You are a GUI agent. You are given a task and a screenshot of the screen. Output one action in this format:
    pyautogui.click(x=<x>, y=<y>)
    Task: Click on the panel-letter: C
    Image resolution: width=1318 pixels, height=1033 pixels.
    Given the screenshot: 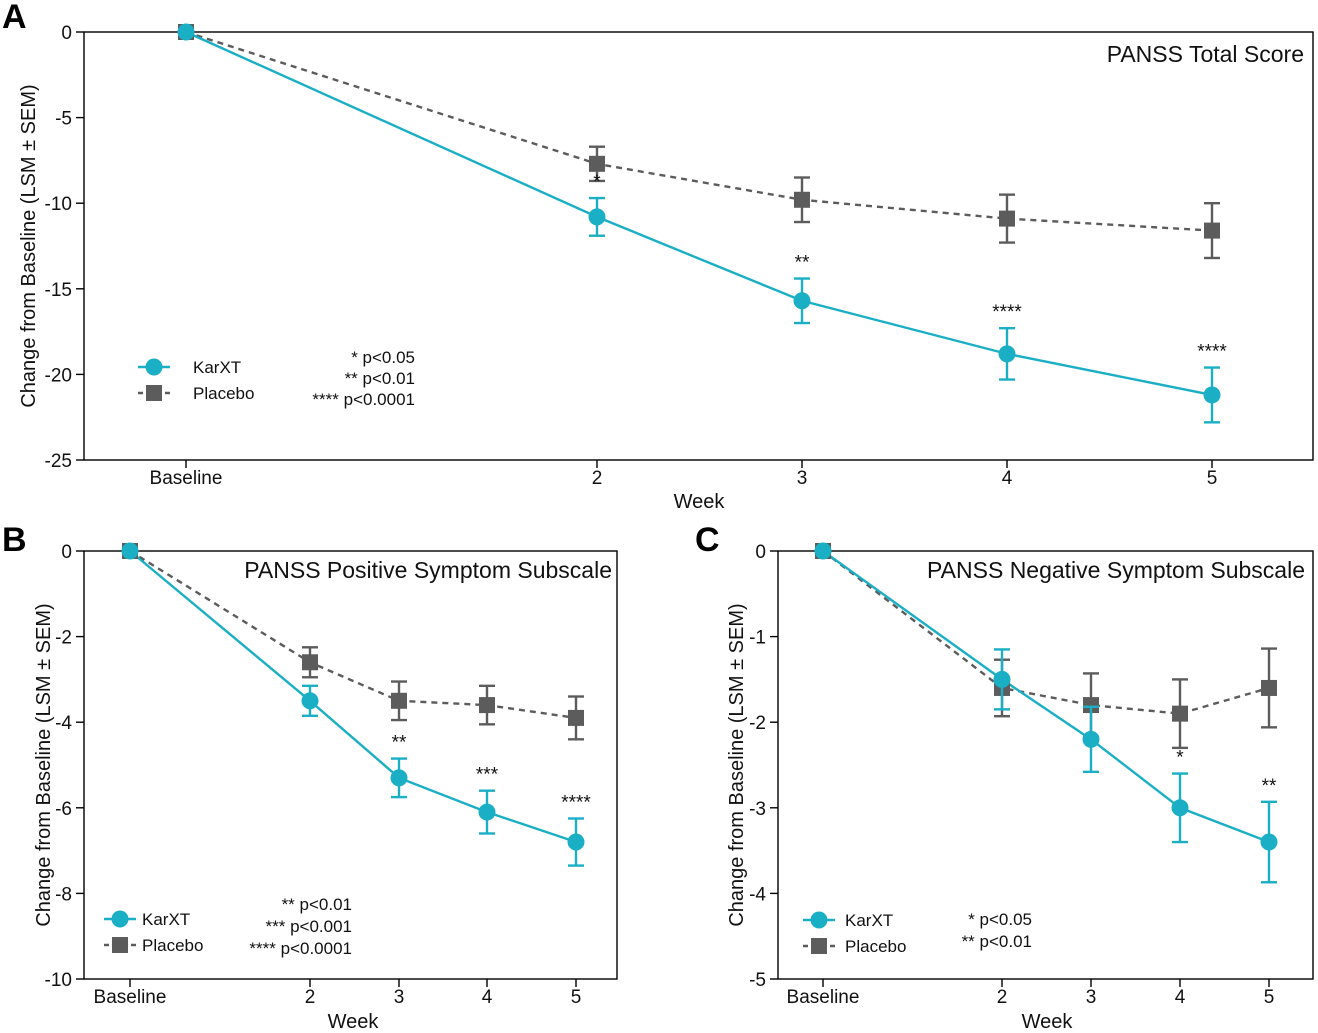 What is the action you would take?
    pyautogui.click(x=707, y=540)
    